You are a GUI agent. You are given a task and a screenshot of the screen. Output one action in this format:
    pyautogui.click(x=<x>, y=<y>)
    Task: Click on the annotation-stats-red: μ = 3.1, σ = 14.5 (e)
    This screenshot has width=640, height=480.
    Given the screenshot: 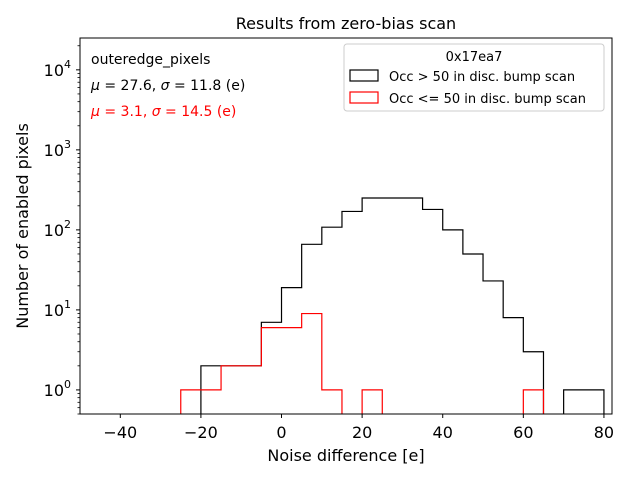 What is the action you would take?
    pyautogui.click(x=163, y=112)
    